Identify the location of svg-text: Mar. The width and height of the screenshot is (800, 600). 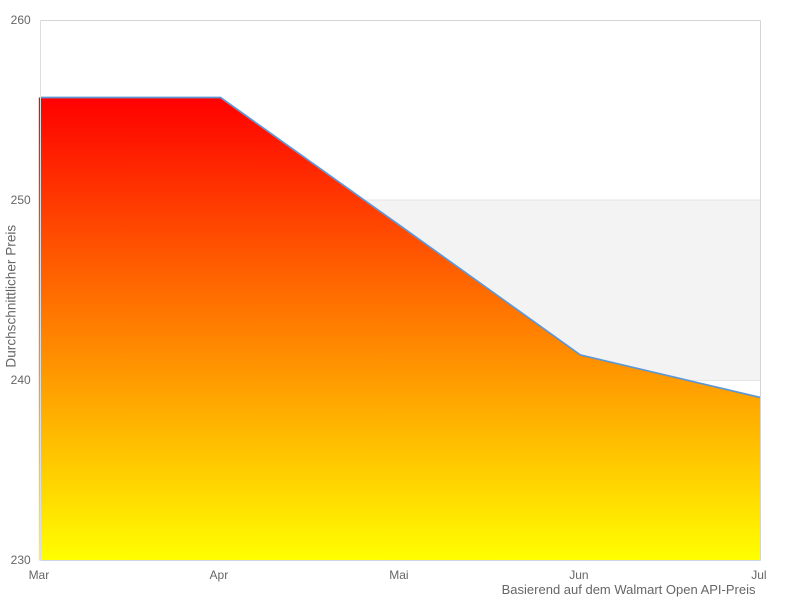
(39, 575).